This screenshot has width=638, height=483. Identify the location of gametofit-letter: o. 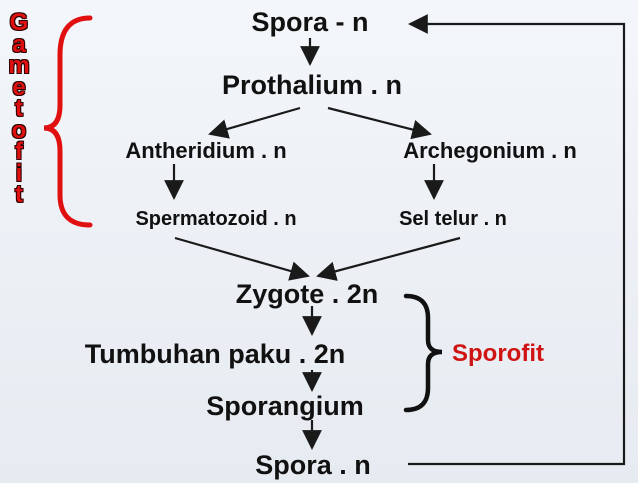
(19, 130).